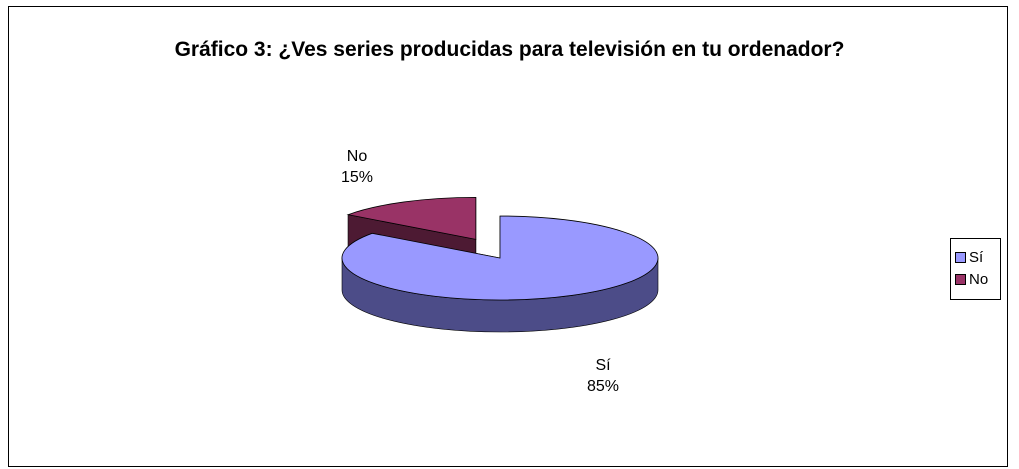  Describe the element at coordinates (603, 386) in the screenshot. I see `data-label-si-value: 85%` at that location.